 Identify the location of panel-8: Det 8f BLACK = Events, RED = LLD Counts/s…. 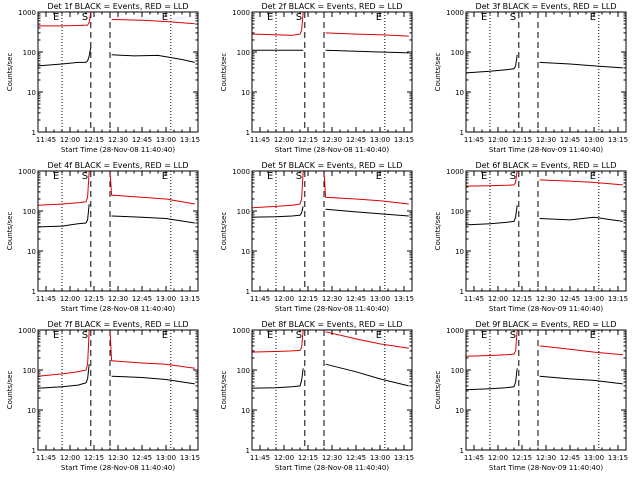
(317, 396).